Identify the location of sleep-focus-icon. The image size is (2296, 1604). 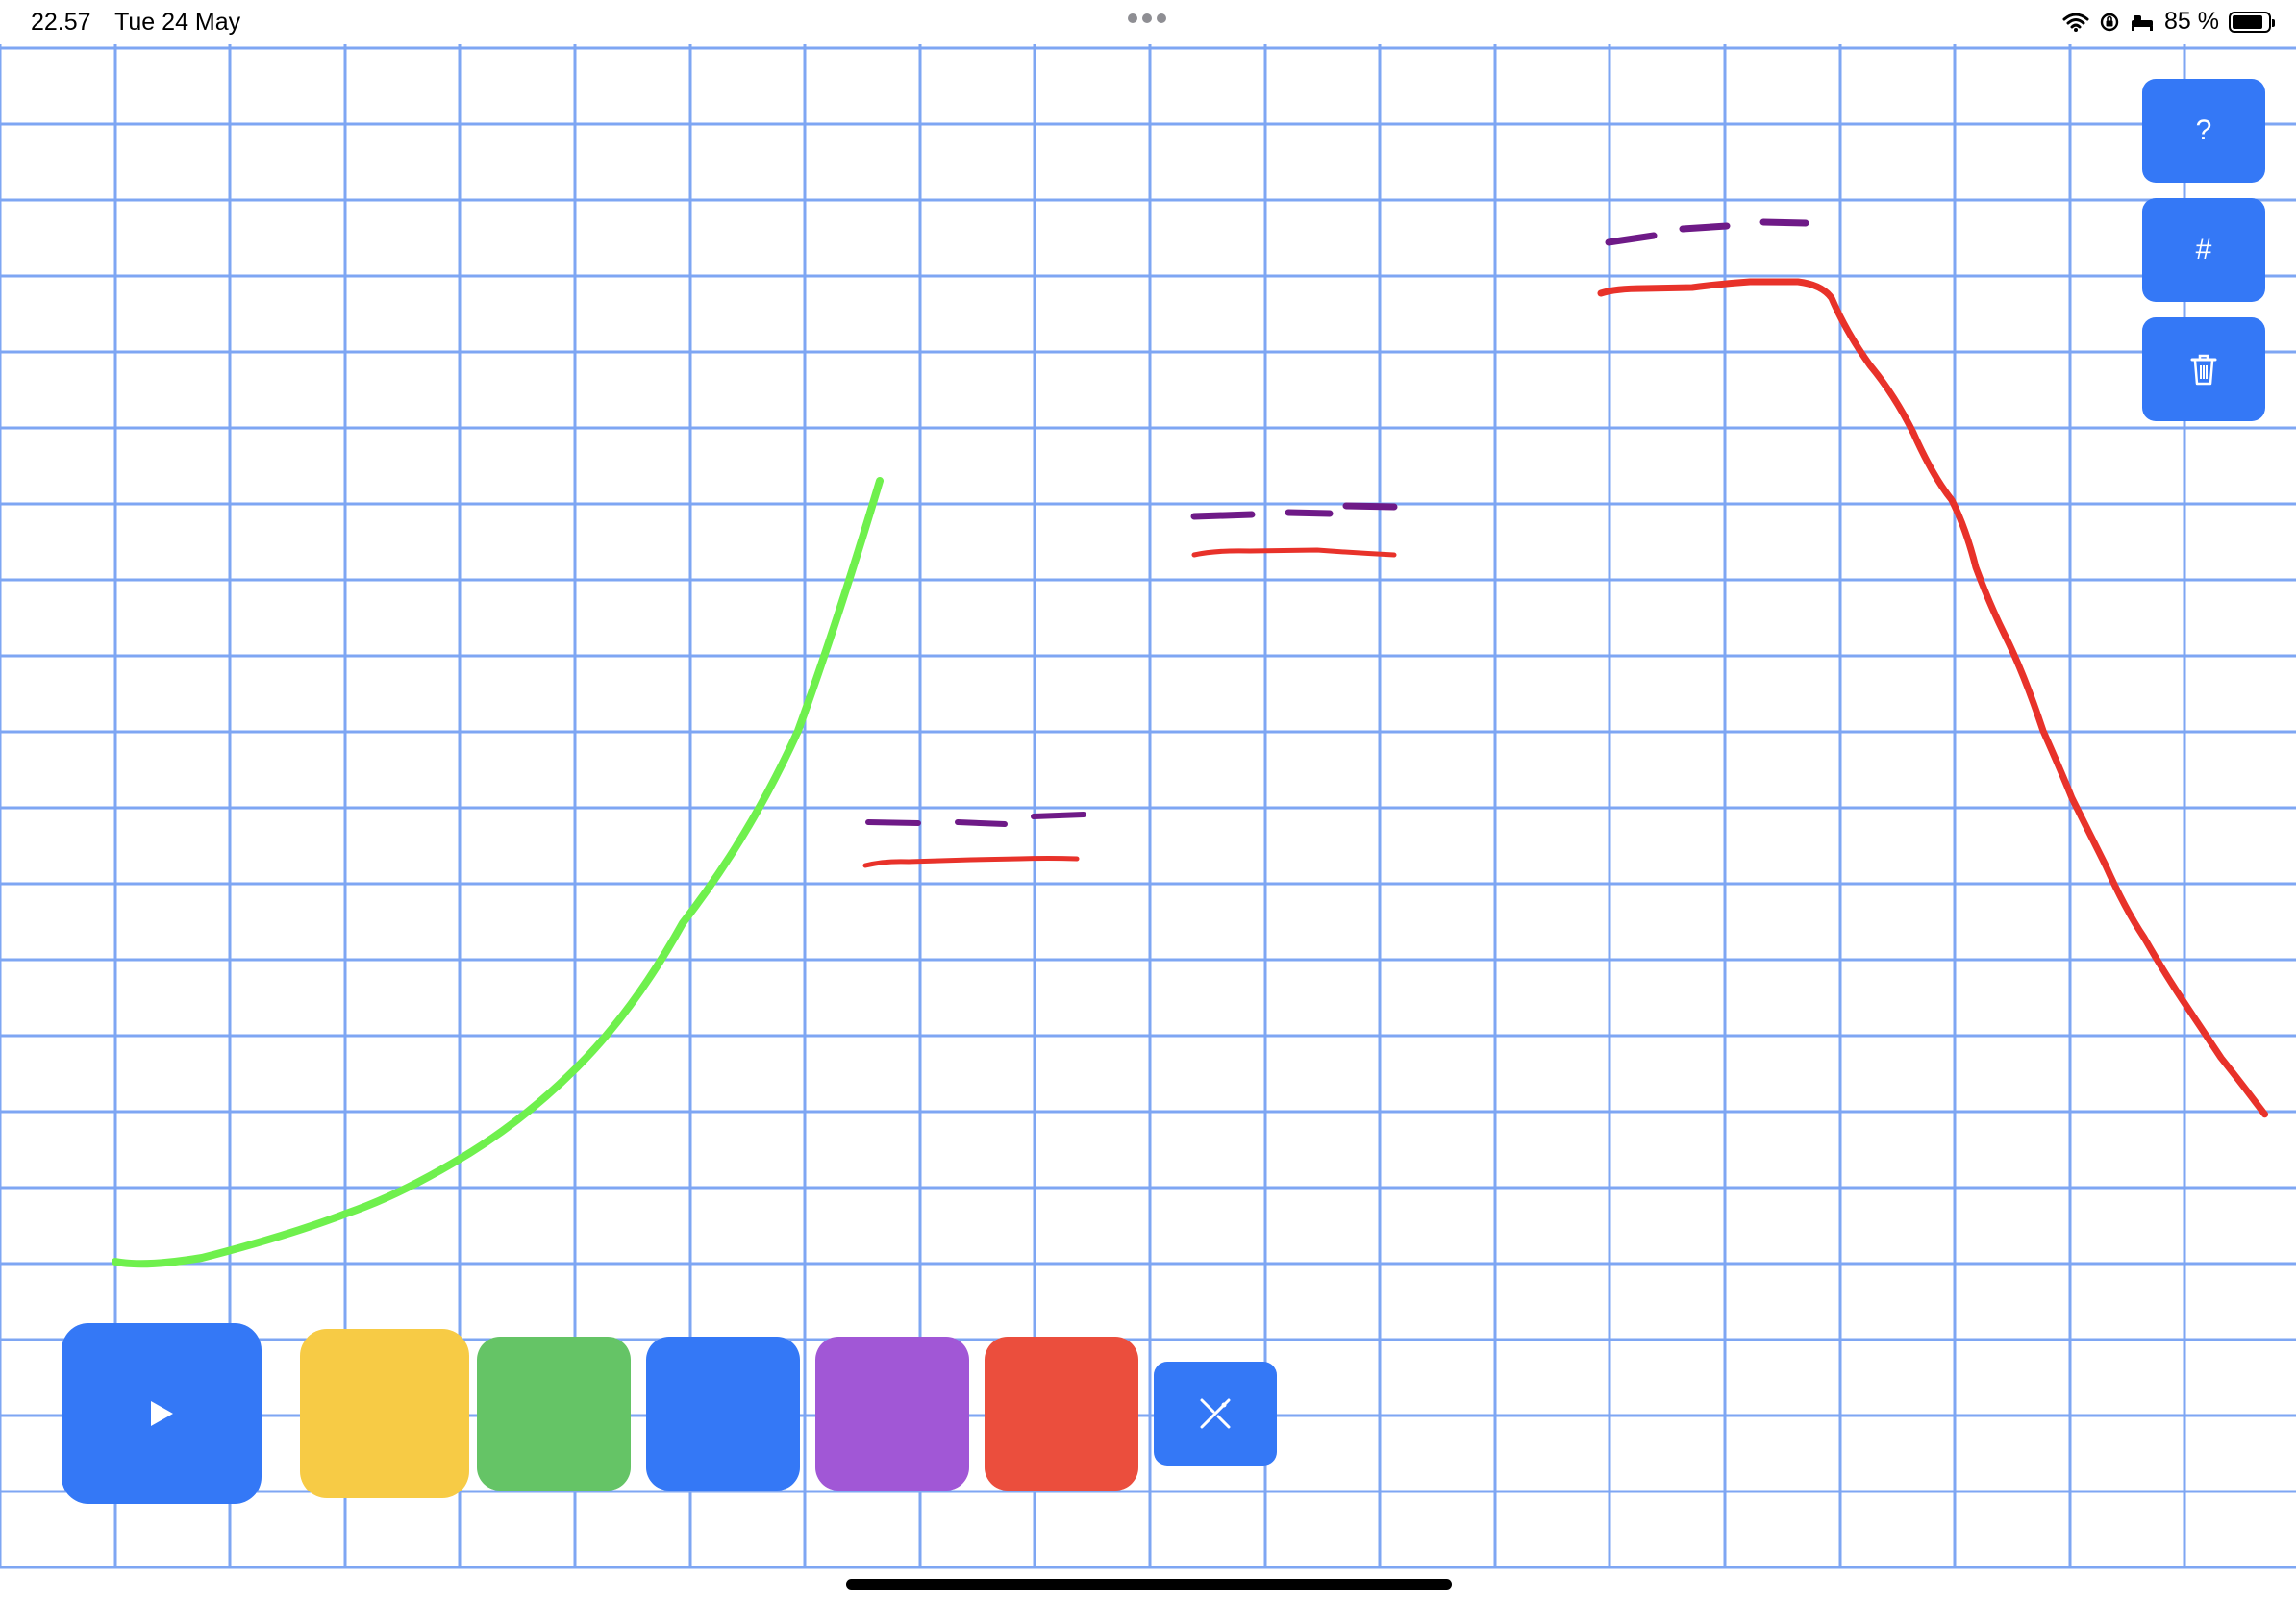
(2143, 22).